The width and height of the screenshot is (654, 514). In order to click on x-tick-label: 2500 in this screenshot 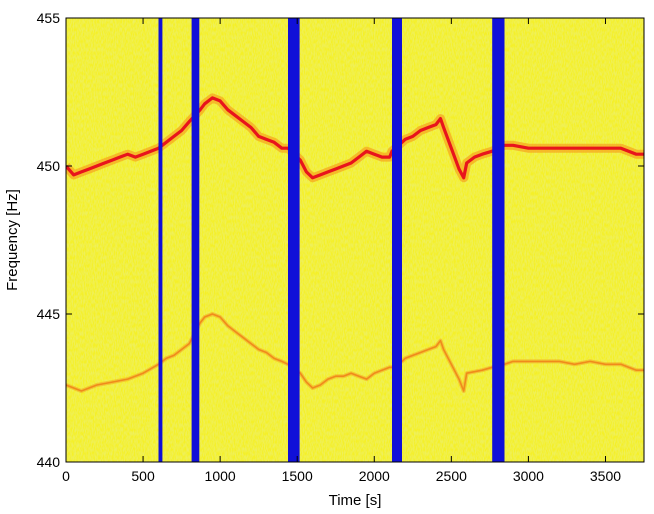, I will do `click(451, 476)`.